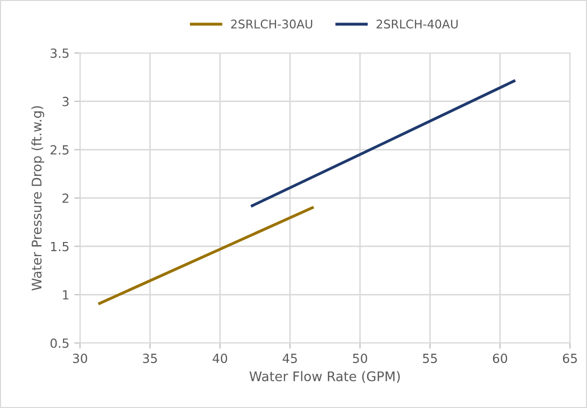 This screenshot has height=408, width=587. Describe the element at coordinates (289, 359) in the screenshot. I see `x-tick-label: 45` at that location.